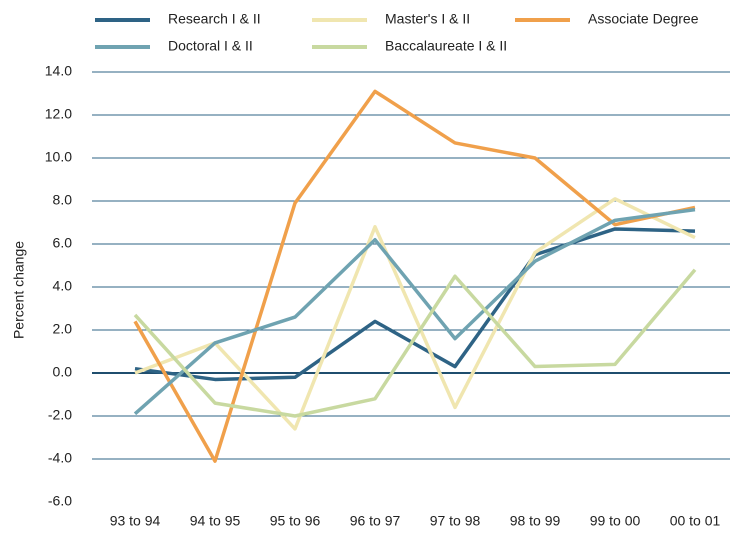 The width and height of the screenshot is (736, 546). Describe the element at coordinates (58, 157) in the screenshot. I see `y-tick-label: 10.0` at that location.